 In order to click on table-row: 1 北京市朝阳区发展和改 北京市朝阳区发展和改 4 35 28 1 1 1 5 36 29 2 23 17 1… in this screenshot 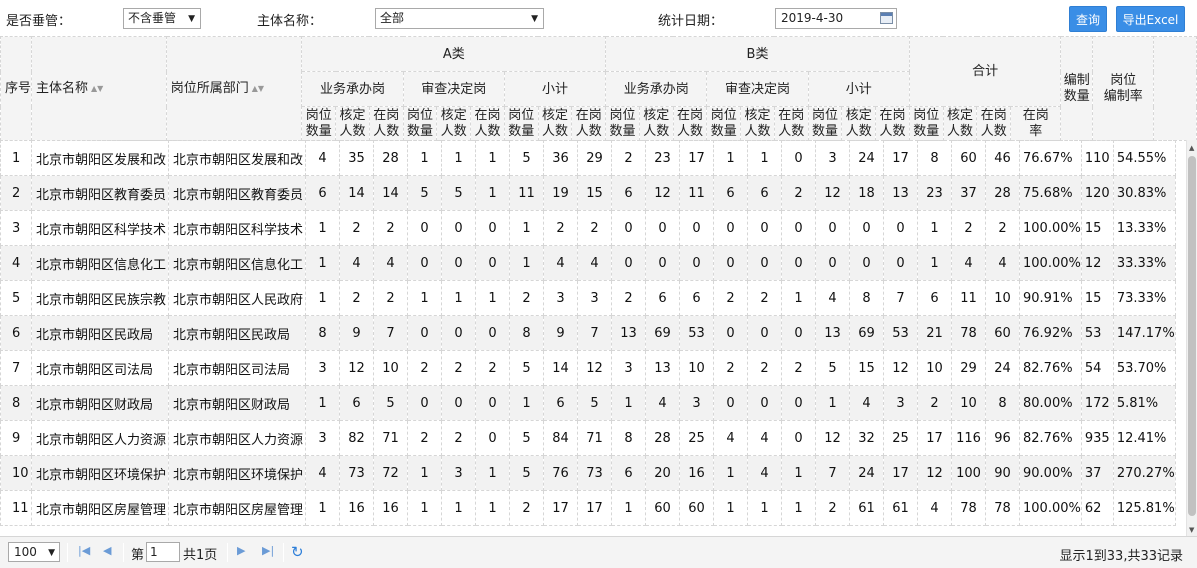, I will do `click(588, 158)`.